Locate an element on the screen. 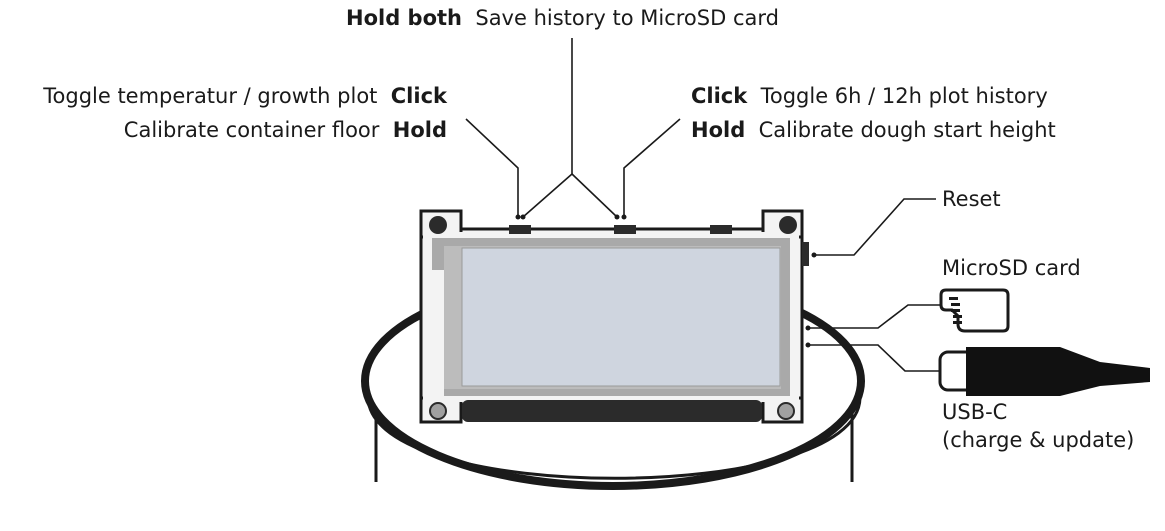  left-hold-action: Hold is located at coordinates (419, 130).